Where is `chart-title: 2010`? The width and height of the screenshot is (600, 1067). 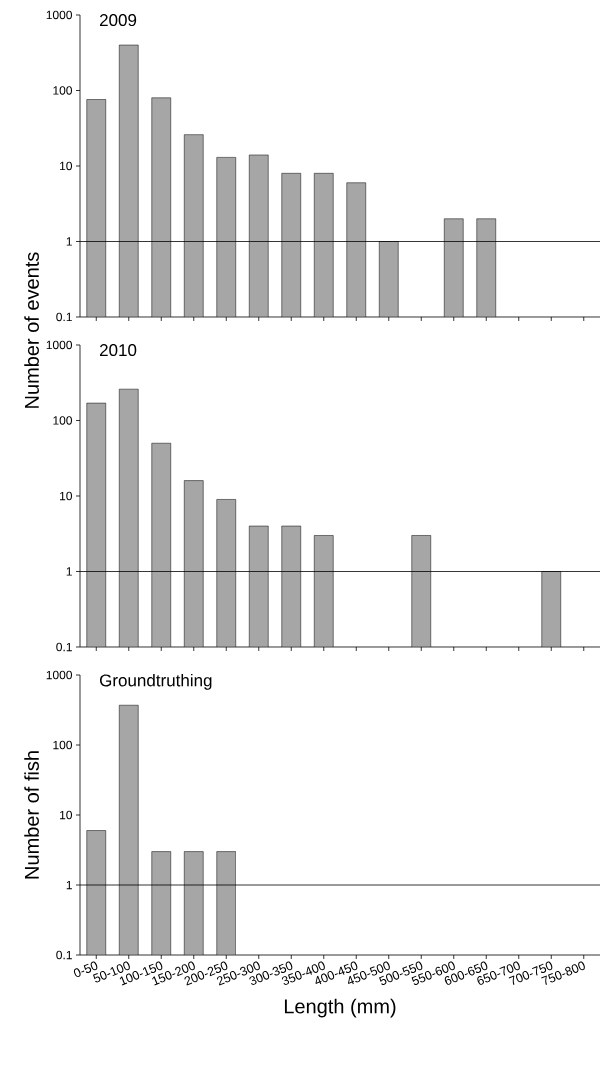 chart-title: 2010 is located at coordinates (118, 350).